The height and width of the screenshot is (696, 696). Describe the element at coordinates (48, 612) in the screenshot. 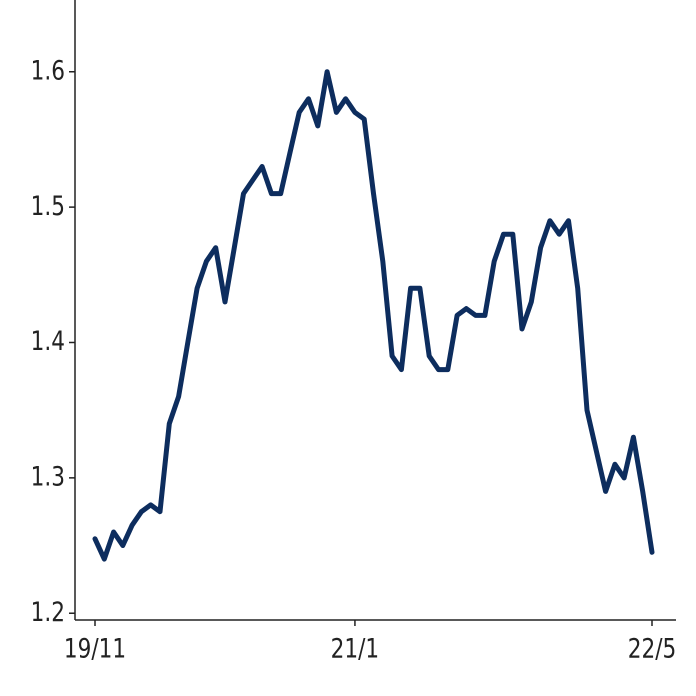

I see `y-tick-label: 1.2` at that location.